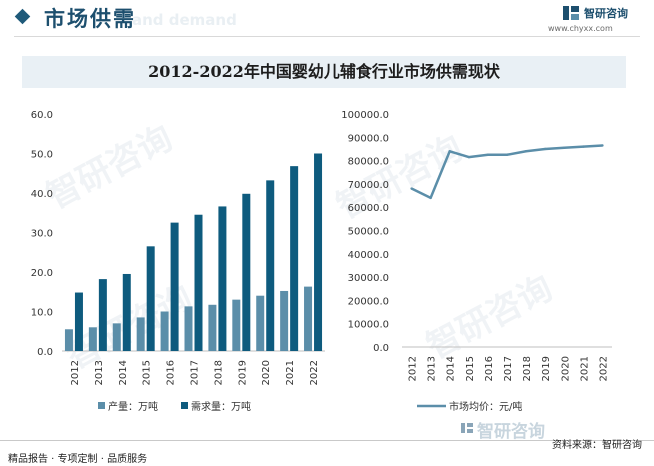  Describe the element at coordinates (327, 18) in the screenshot. I see `header-bar: 市场供需 and demand 智研咨询 www.chyxx.com` at that location.